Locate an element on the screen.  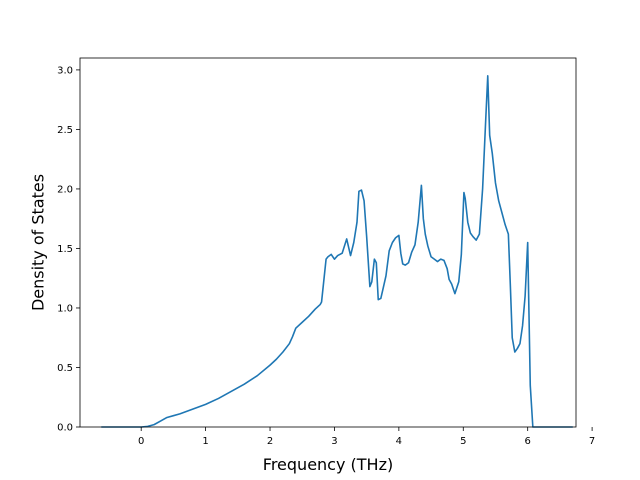
x-tick-label: 2 is located at coordinates (270, 441).